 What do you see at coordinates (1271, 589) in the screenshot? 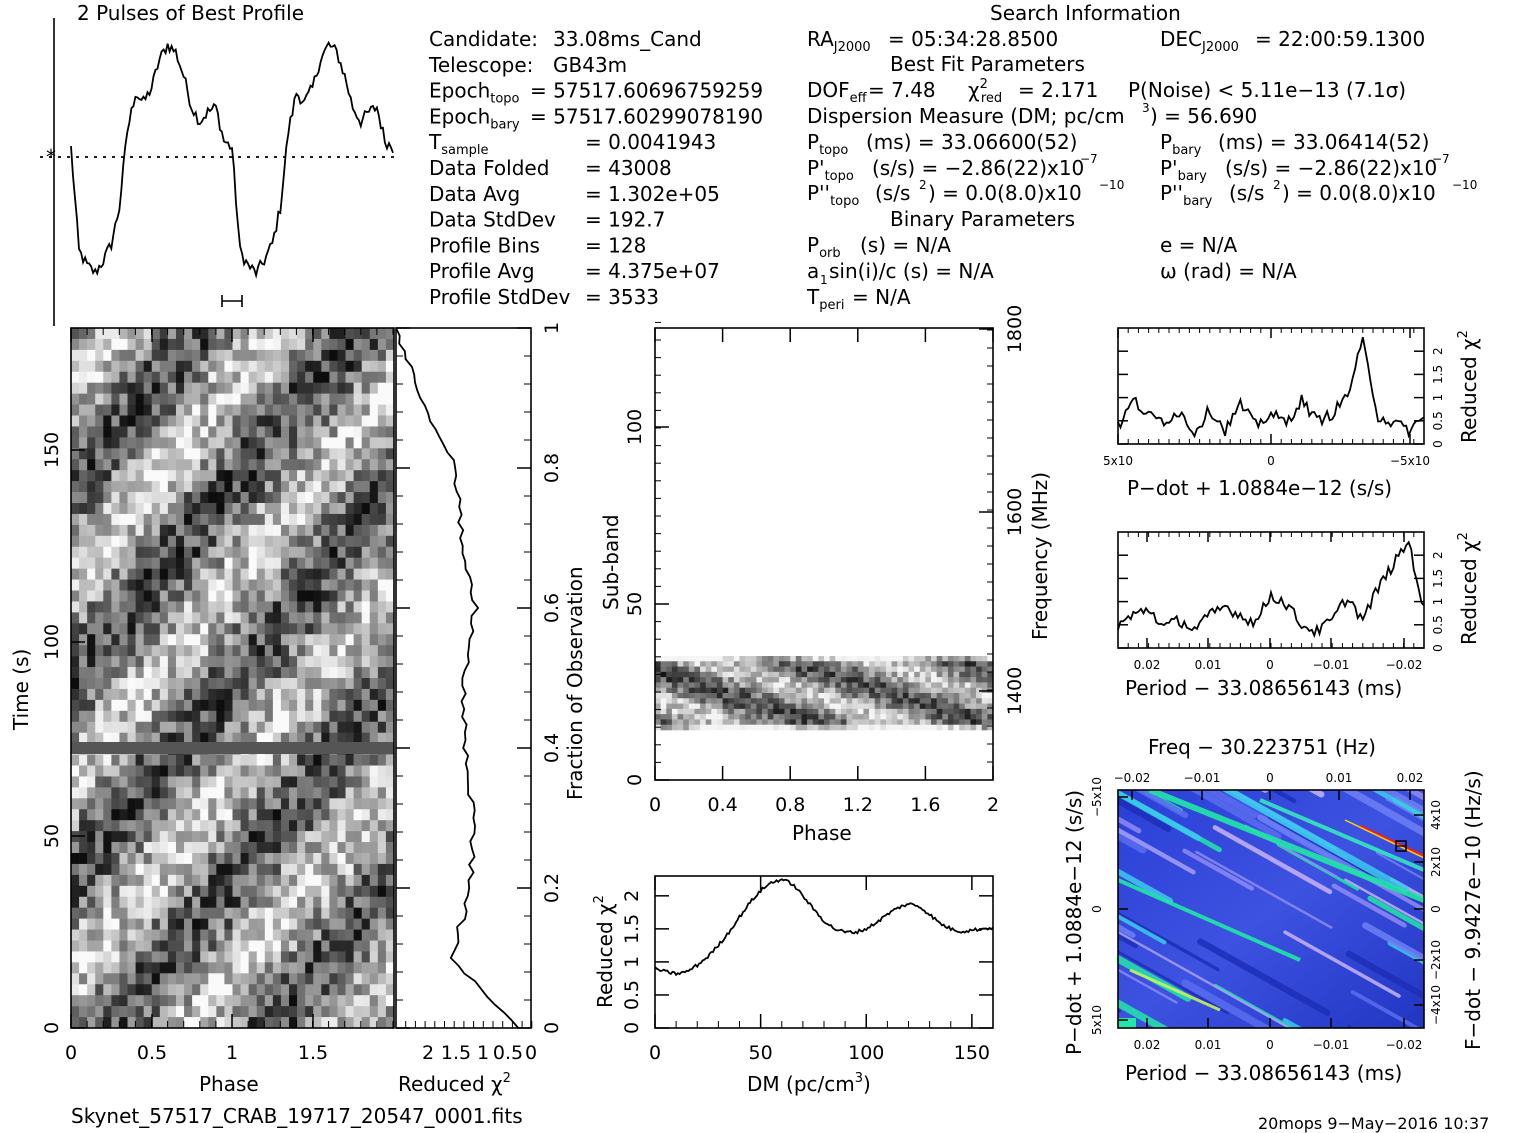
I see `period-chi2-line` at bounding box center [1271, 589].